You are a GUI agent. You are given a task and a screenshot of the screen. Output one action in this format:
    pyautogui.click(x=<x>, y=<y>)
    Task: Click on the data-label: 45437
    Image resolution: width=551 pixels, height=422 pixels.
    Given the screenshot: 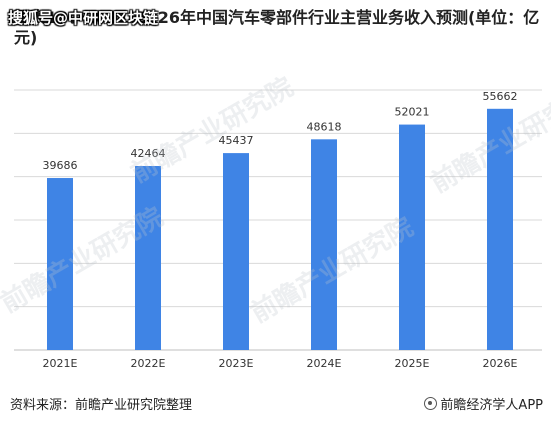 What is the action you would take?
    pyautogui.click(x=236, y=140)
    